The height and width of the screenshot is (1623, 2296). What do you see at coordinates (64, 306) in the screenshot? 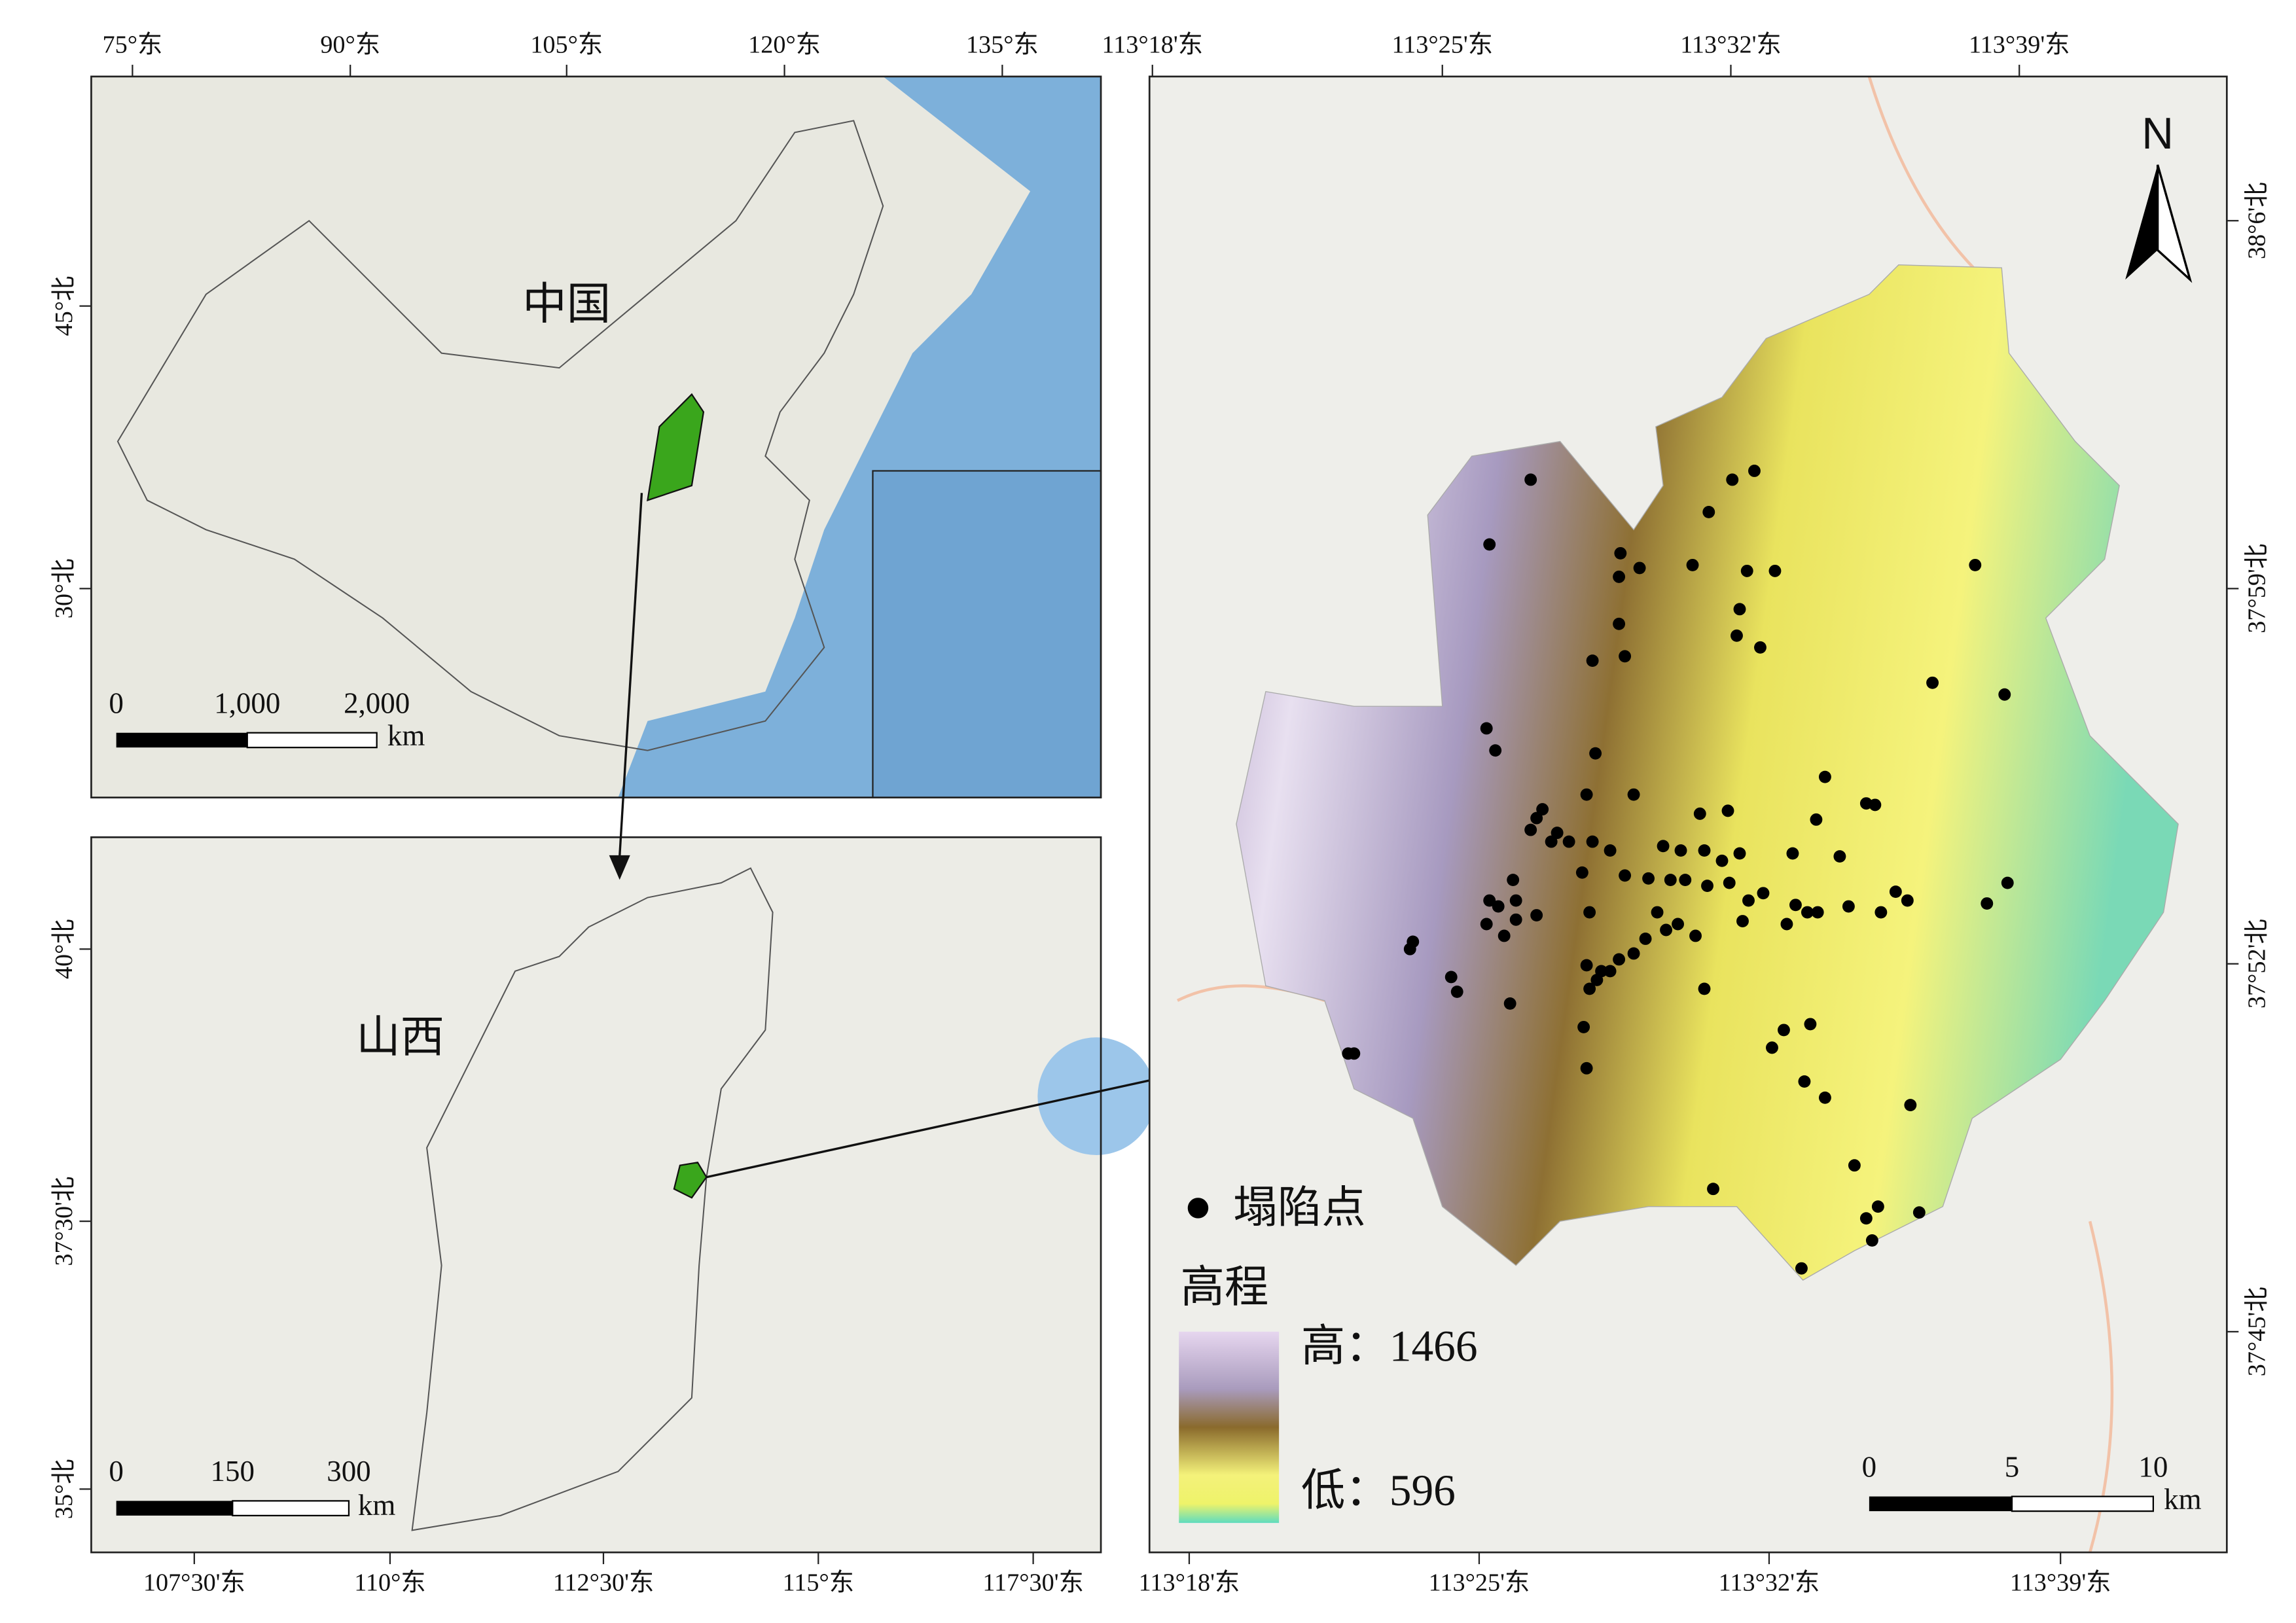
I see `tick-label: 45°北` at bounding box center [64, 306].